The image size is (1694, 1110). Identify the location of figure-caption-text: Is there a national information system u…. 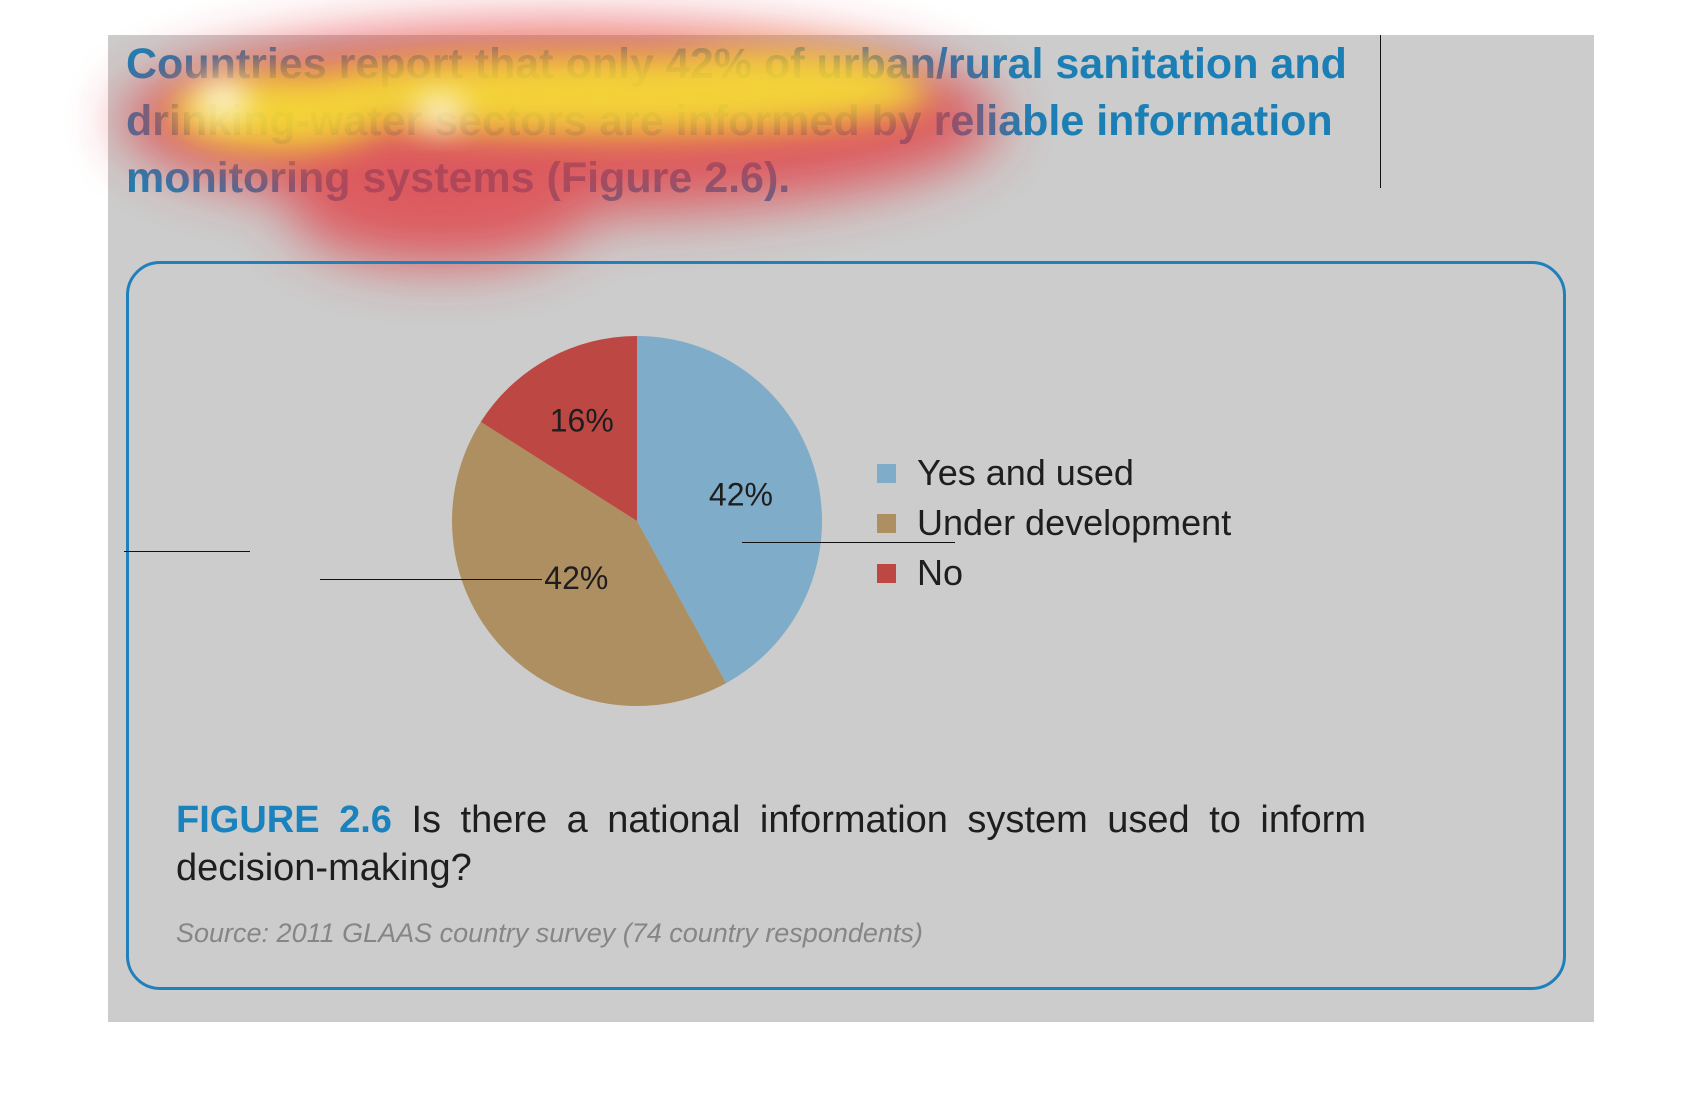
(771, 844).